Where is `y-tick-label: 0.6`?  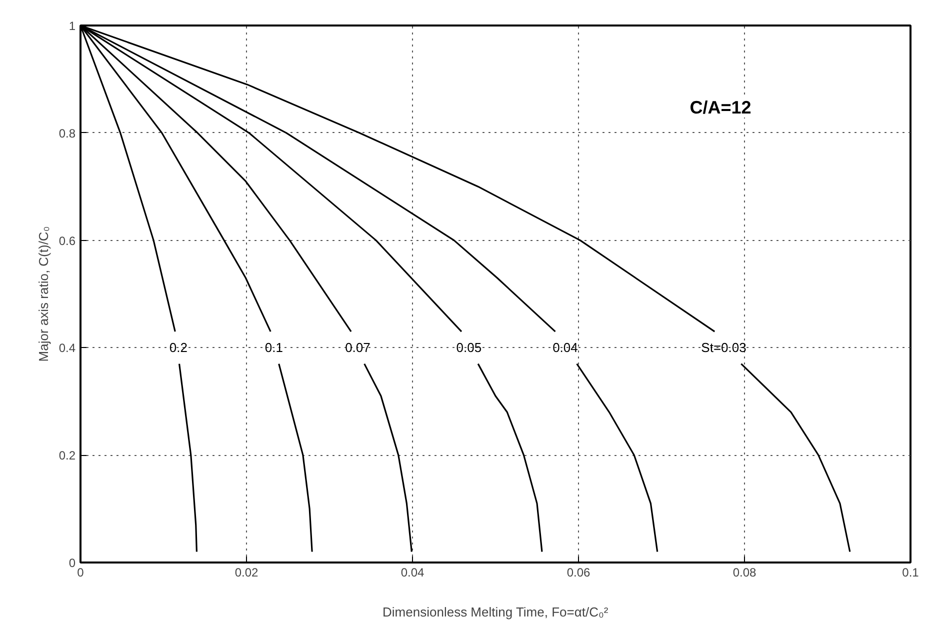
y-tick-label: 0.6 is located at coordinates (67, 241).